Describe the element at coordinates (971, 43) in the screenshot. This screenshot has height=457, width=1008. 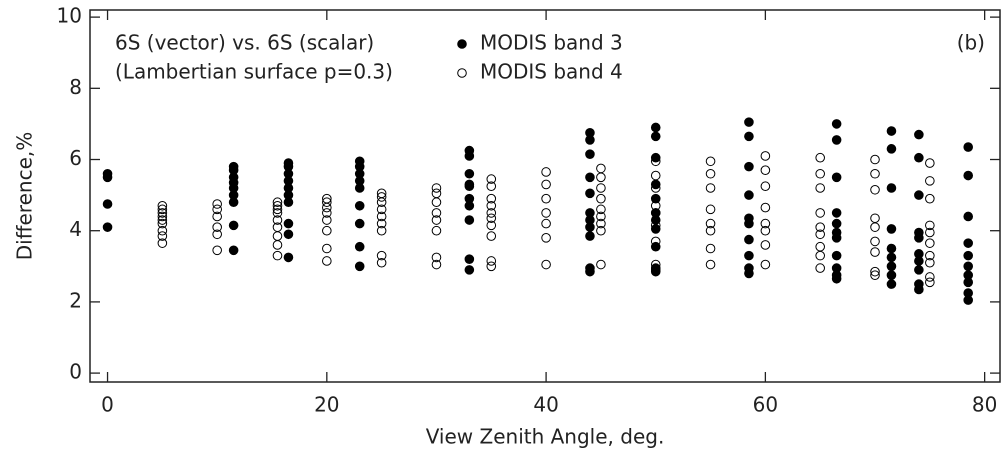
I see `panel-label: (b)` at that location.